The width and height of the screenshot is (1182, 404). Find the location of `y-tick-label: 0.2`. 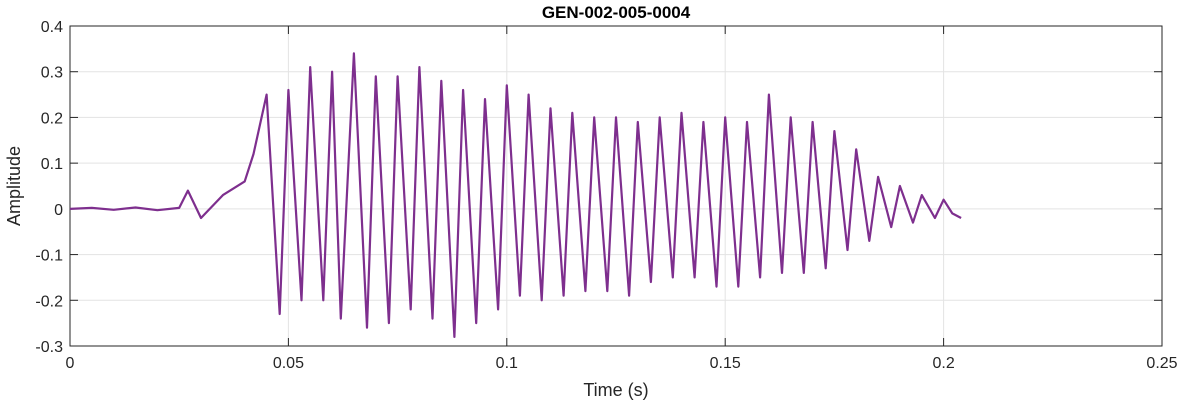

y-tick-label: 0.2 is located at coordinates (52, 118).